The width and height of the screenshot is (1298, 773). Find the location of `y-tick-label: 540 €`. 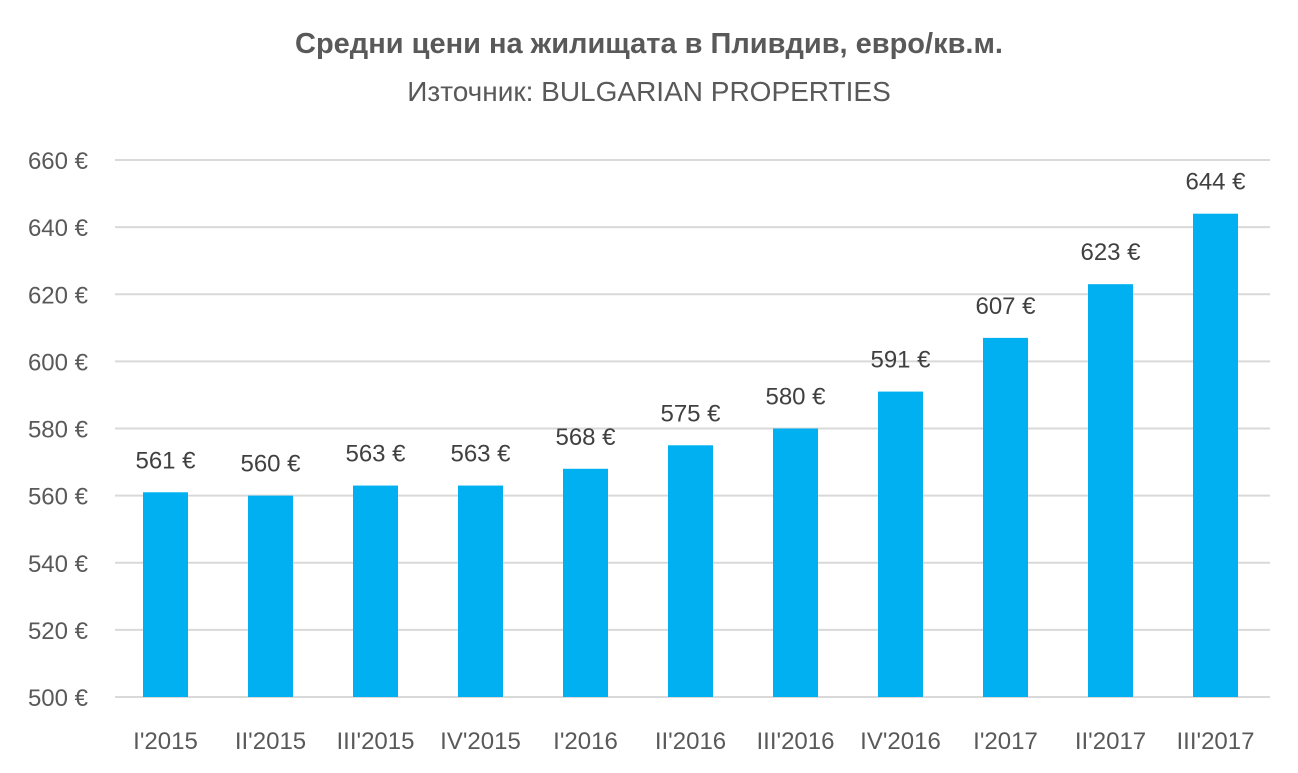

y-tick-label: 540 € is located at coordinates (58, 564).